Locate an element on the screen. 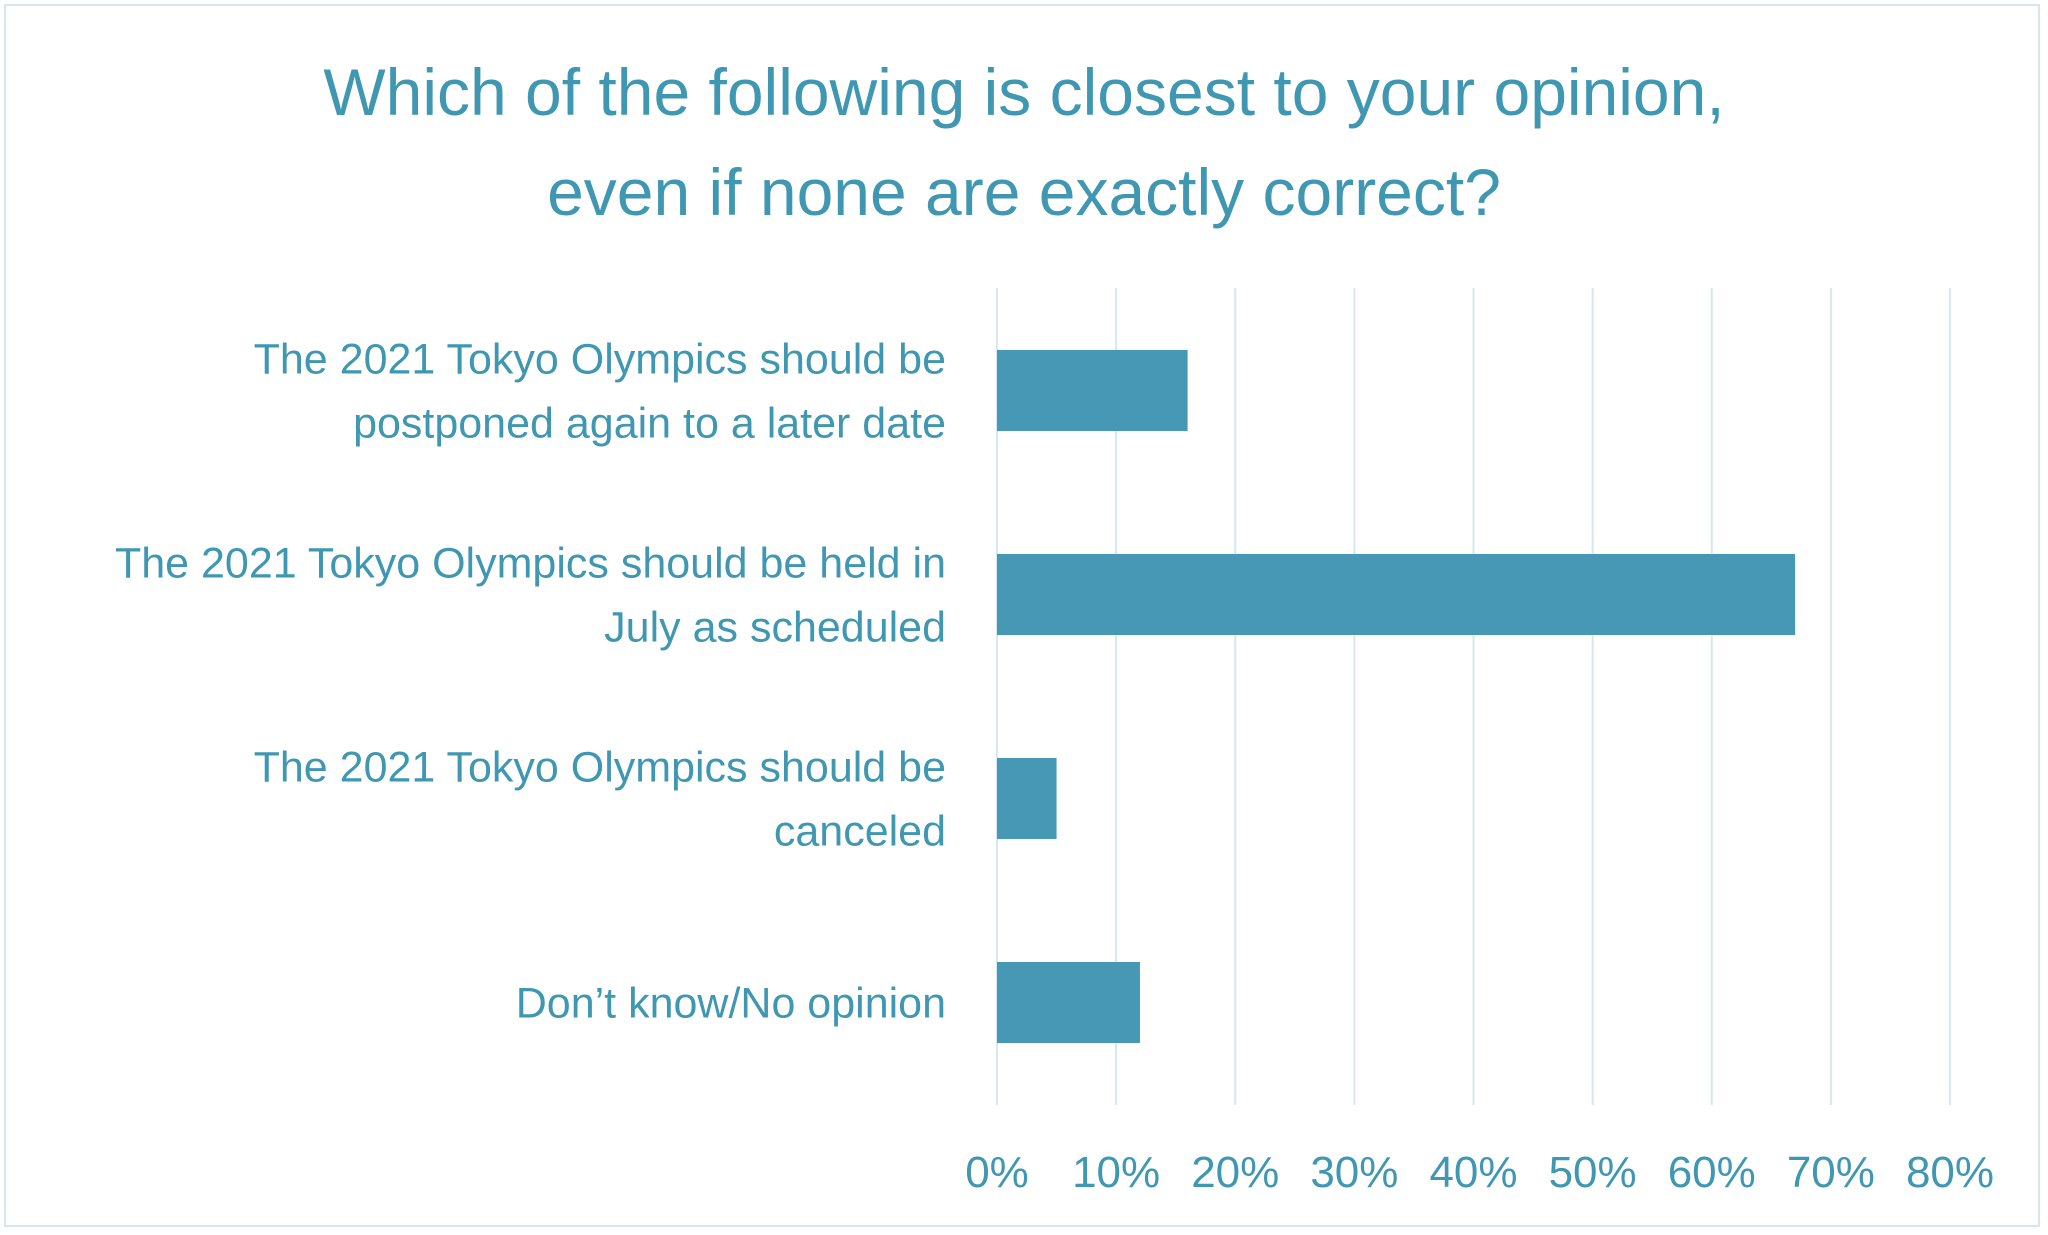  x-tick-label: 40% is located at coordinates (1473, 1172).